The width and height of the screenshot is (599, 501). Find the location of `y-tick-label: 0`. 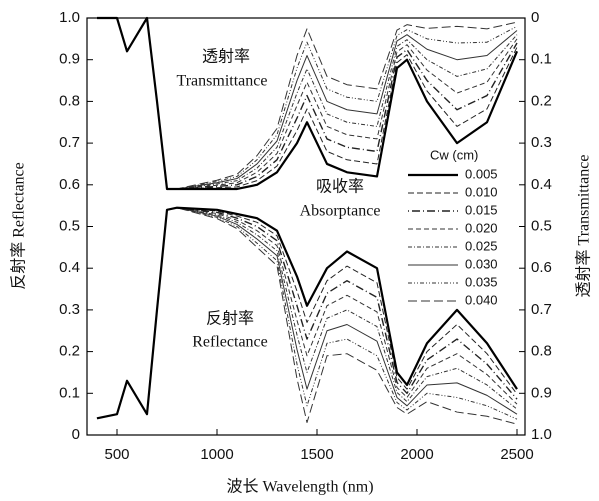

y-tick-label: 0 is located at coordinates (76, 434).